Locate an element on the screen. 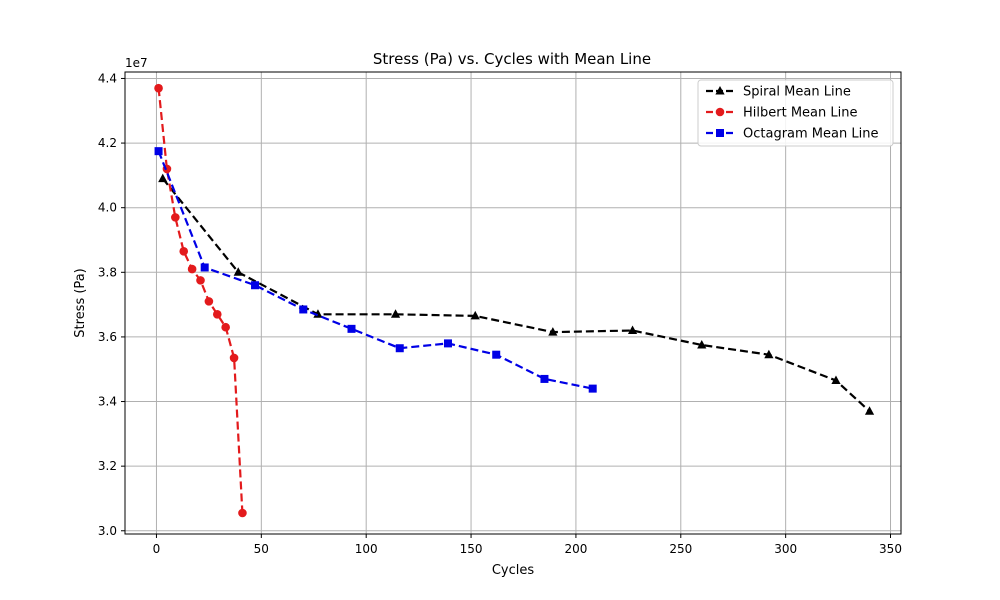  y-tick-label: 3.4 is located at coordinates (107, 402).